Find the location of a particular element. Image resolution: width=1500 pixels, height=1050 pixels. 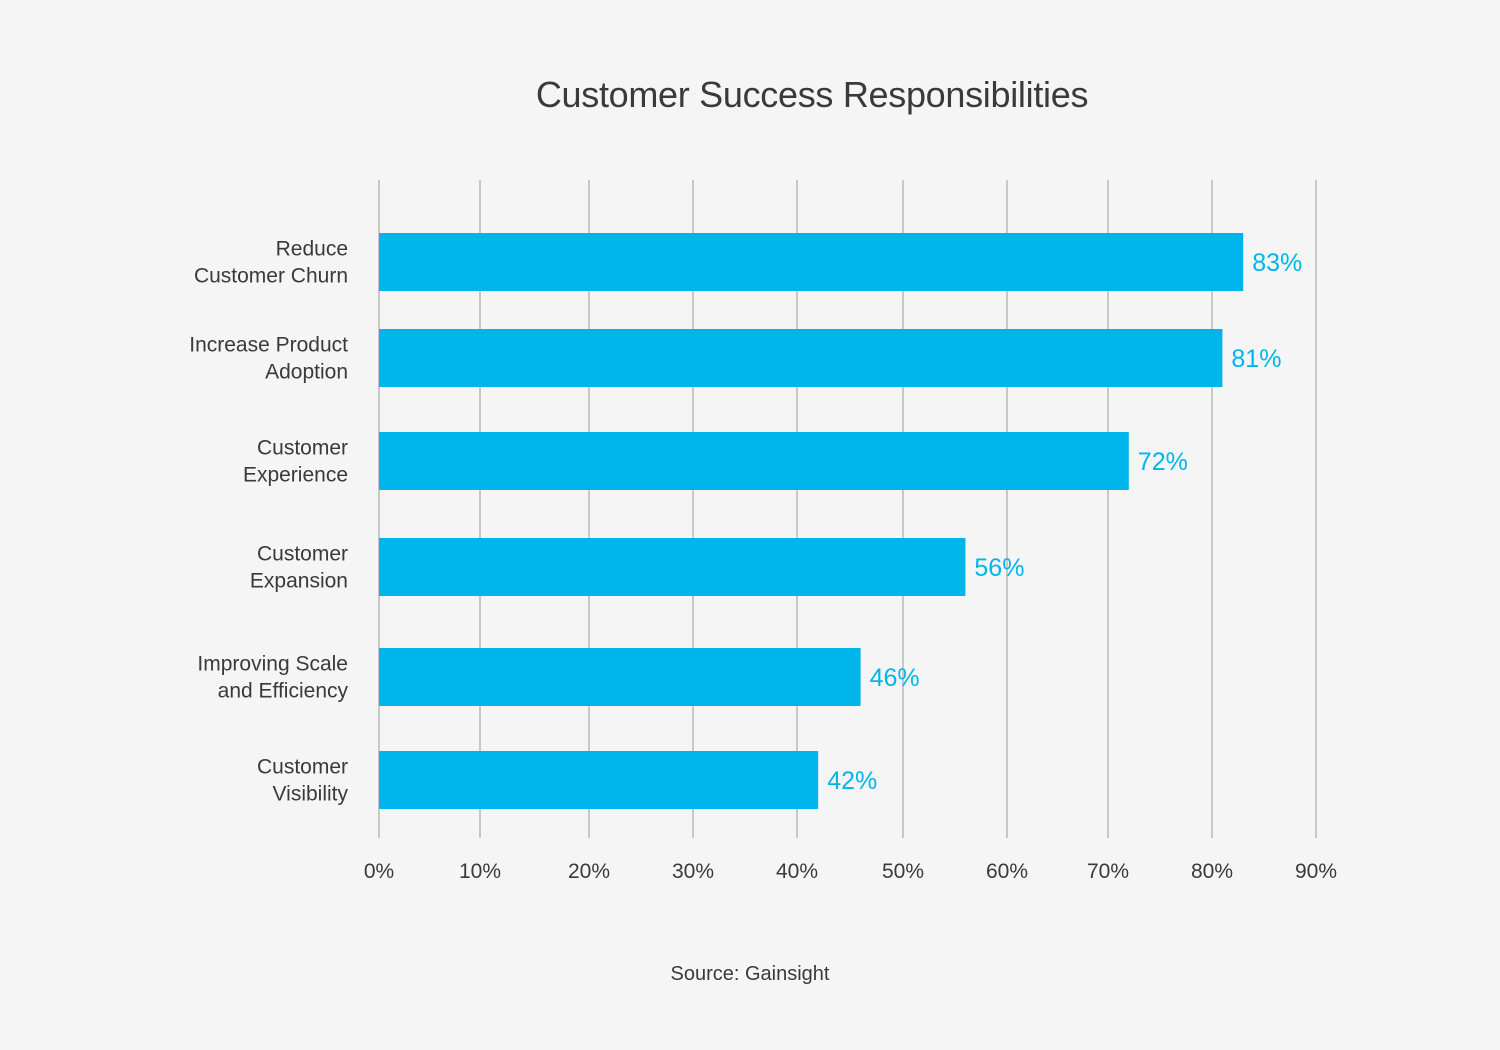

chart-title: Customer Success Responsibilities is located at coordinates (812, 94).